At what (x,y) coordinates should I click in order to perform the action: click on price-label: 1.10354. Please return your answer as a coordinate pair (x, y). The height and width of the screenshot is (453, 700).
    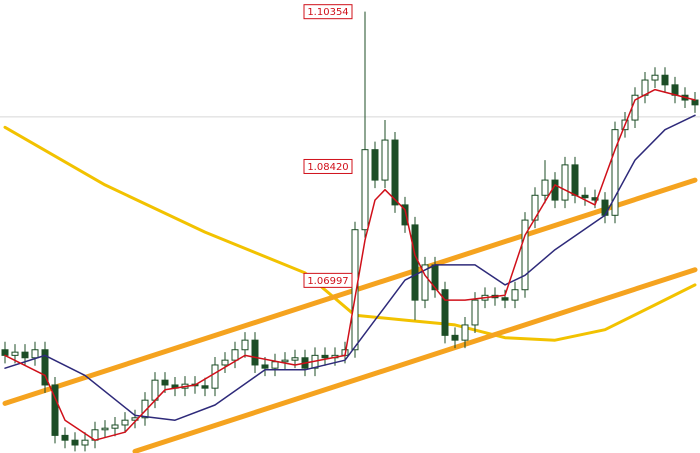
    Looking at the image, I should click on (327, 12).